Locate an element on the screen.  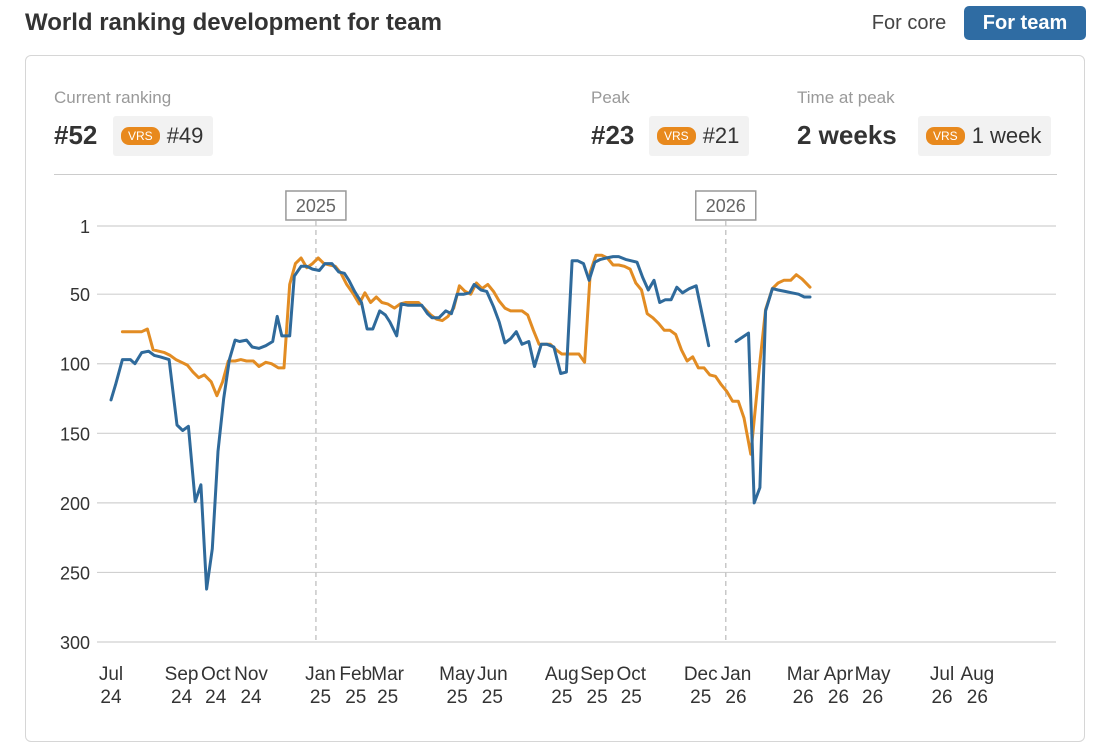
peak-value: #23 is located at coordinates (613, 135).